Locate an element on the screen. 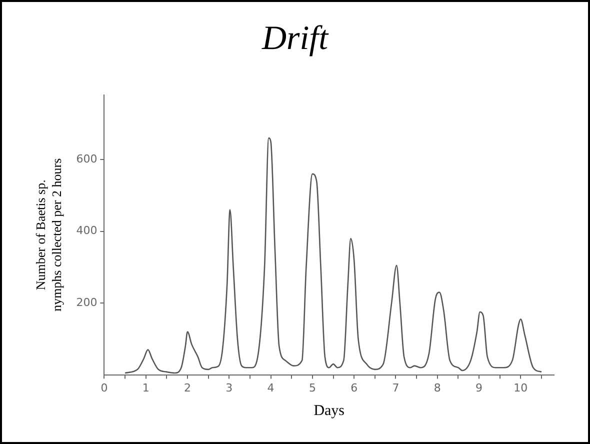 The width and height of the screenshot is (590, 444). chart-title: Drift is located at coordinates (295, 39).